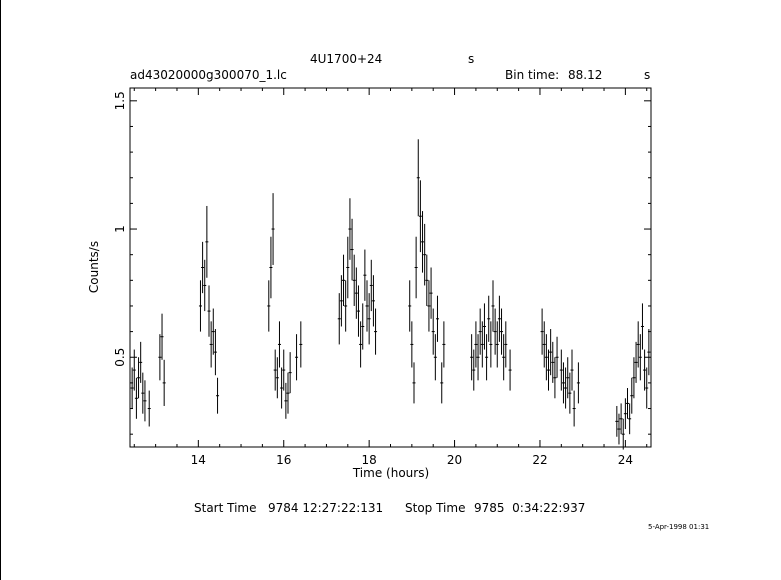 This screenshot has width=781, height=580. What do you see at coordinates (225, 508) in the screenshot?
I see `start-time-label: Start Time` at bounding box center [225, 508].